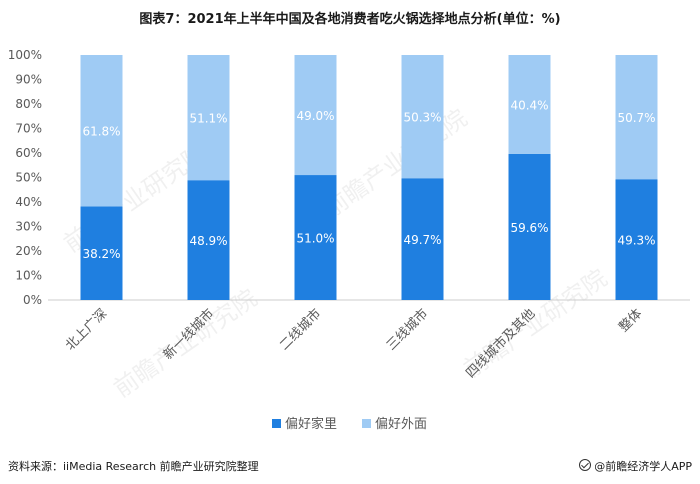  I want to click on data-label: 38.2%, so click(101, 254).